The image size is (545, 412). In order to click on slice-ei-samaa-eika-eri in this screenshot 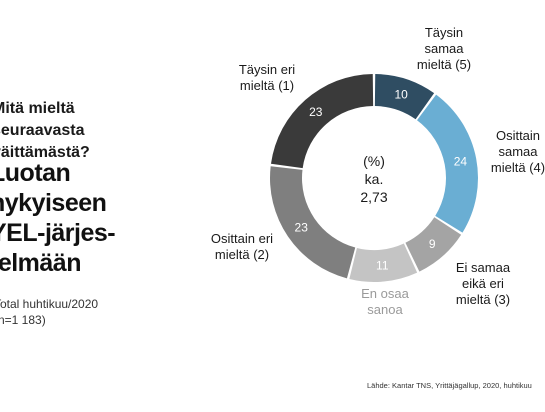, I will do `click(433, 244)`.